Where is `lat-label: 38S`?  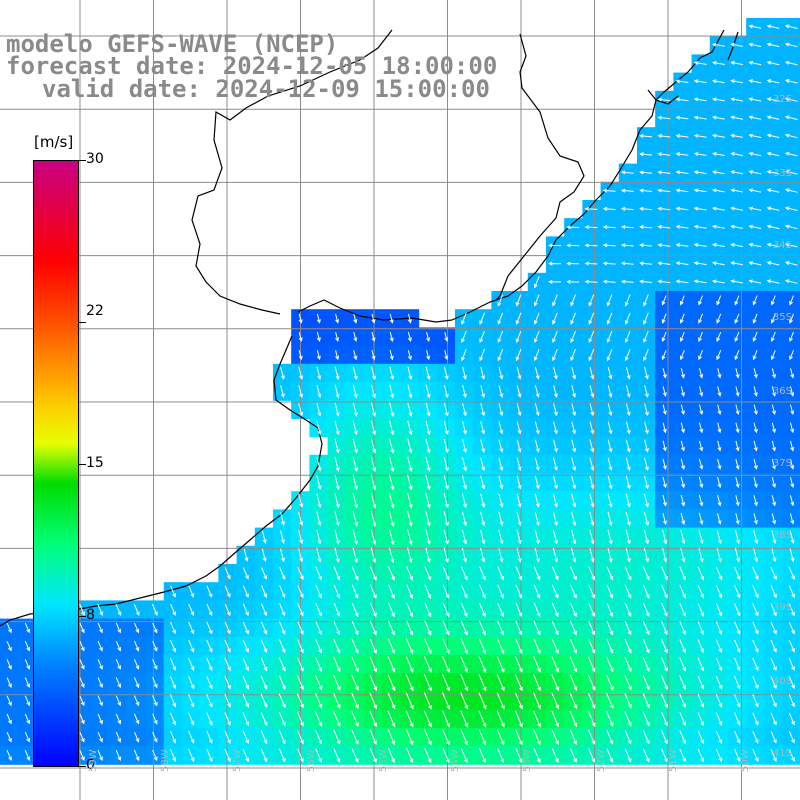
lat-label: 38S is located at coordinates (782, 535).